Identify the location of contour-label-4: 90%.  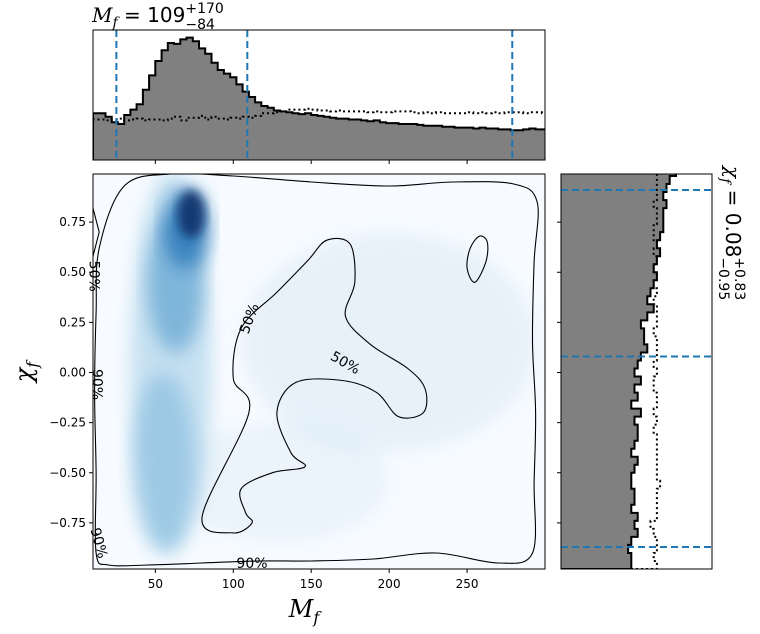
(97, 384).